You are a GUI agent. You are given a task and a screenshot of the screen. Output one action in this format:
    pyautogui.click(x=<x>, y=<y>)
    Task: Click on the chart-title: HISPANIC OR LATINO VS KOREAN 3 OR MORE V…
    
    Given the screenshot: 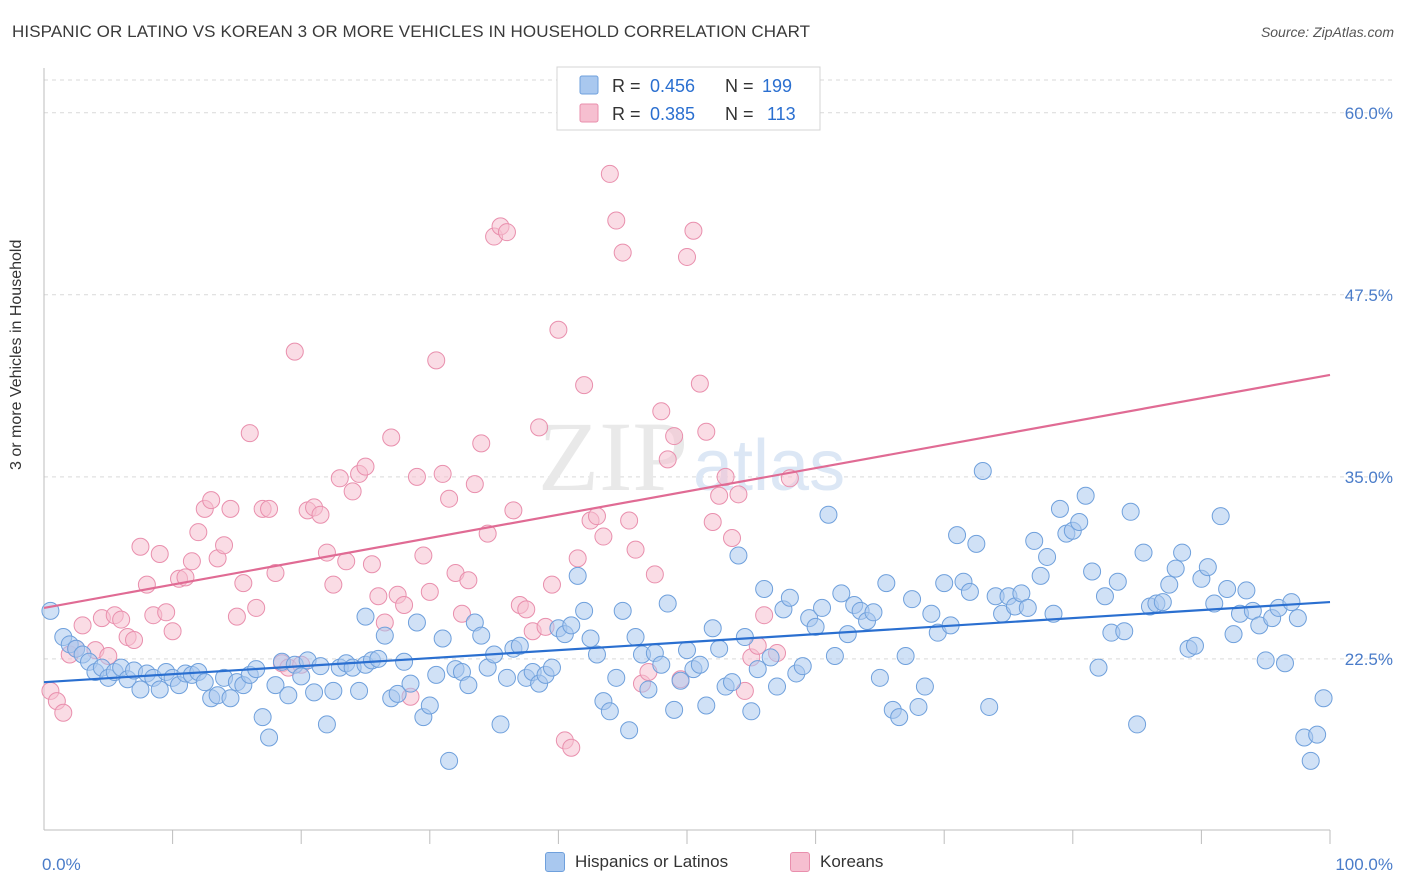 What is the action you would take?
    pyautogui.click(x=411, y=31)
    